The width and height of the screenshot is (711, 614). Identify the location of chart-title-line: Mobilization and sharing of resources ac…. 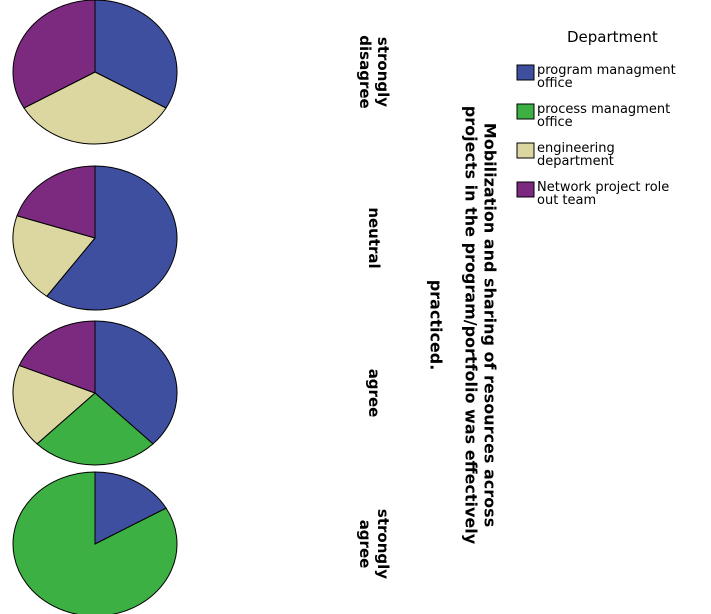
(490, 325).